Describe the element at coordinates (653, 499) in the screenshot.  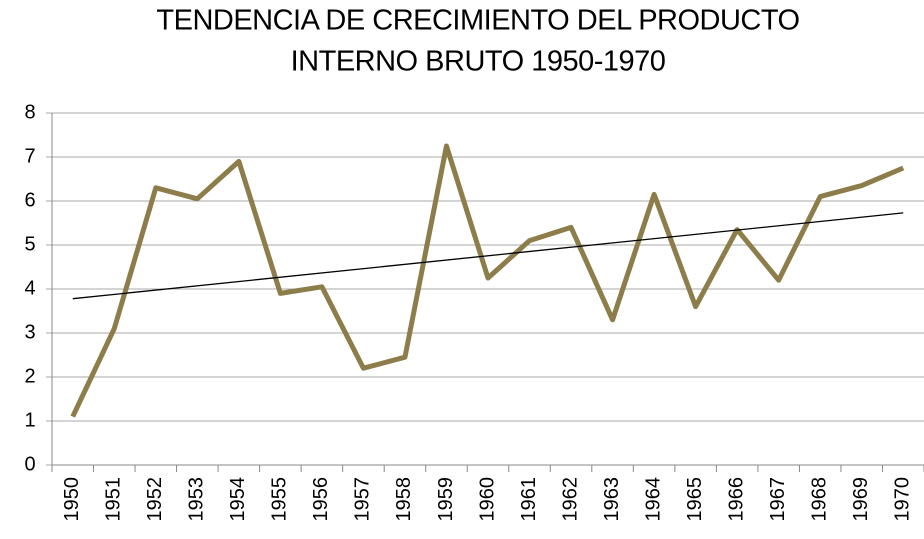
I see `x-tick-label: 1964` at that location.